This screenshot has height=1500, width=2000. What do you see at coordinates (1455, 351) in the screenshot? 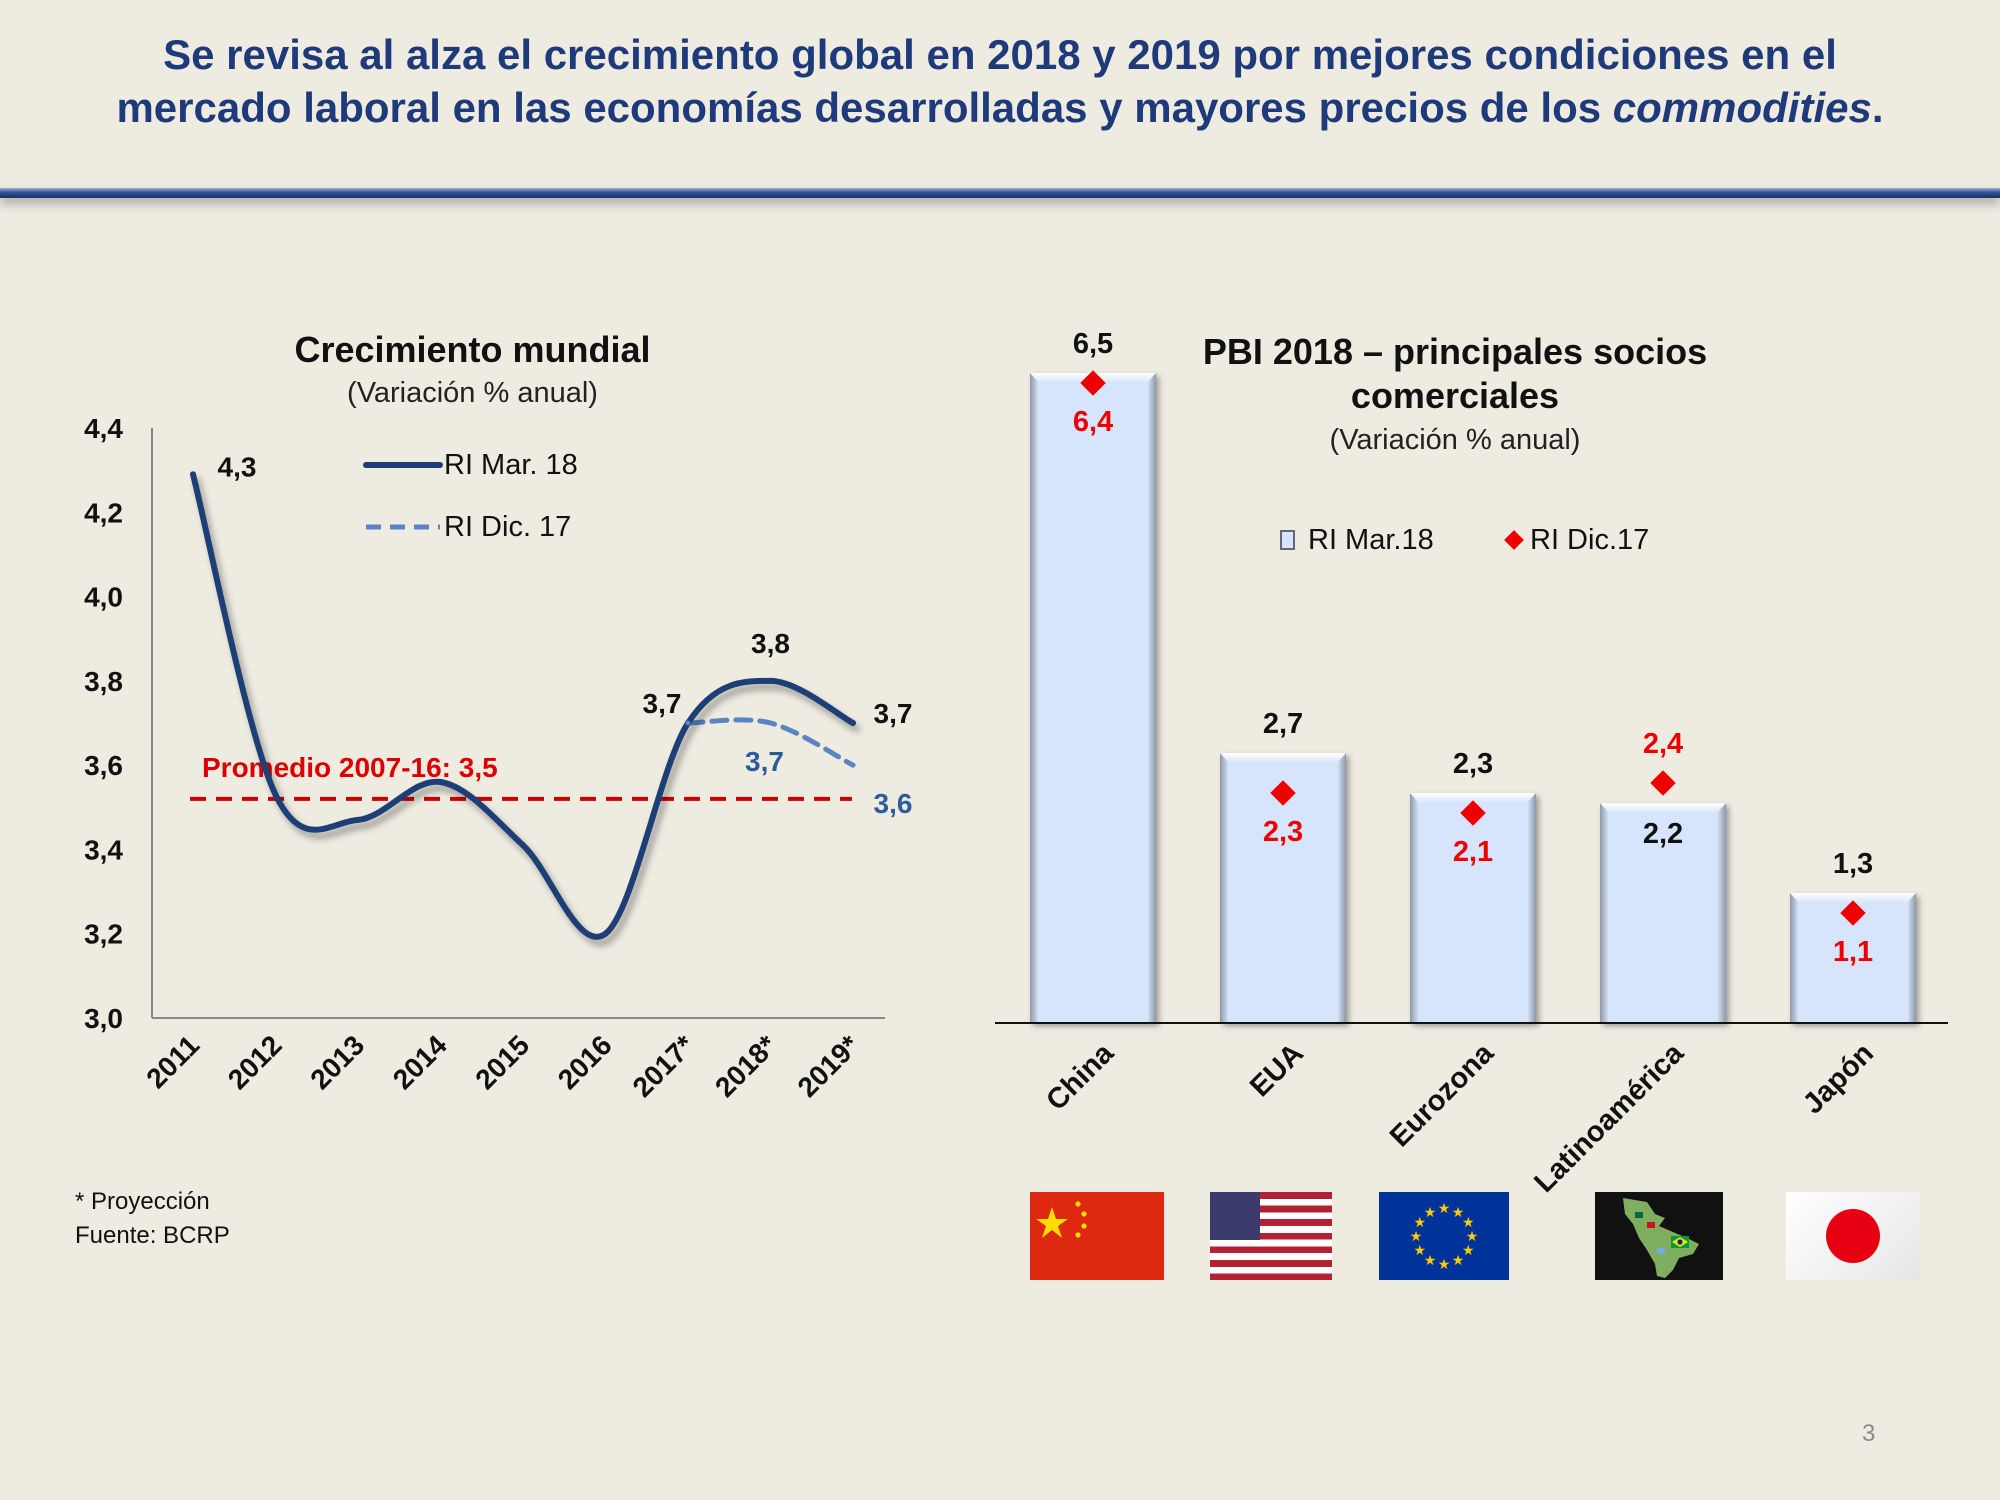
I see `right-chart-title-line-1: PBI 2018 – principales socios` at bounding box center [1455, 351].